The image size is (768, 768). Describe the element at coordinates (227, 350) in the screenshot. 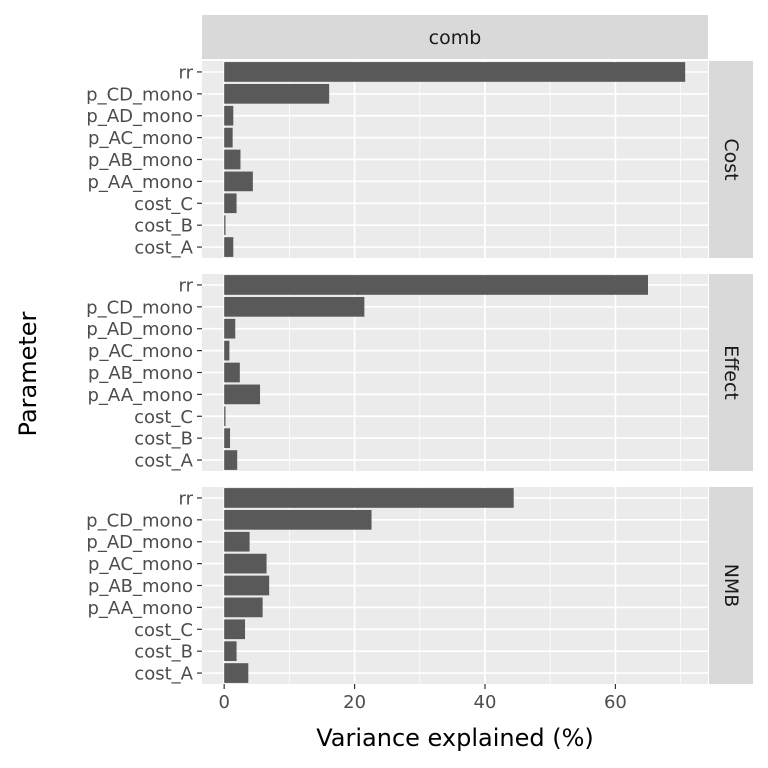

I see `bar-p_AC_mono-effect` at that location.